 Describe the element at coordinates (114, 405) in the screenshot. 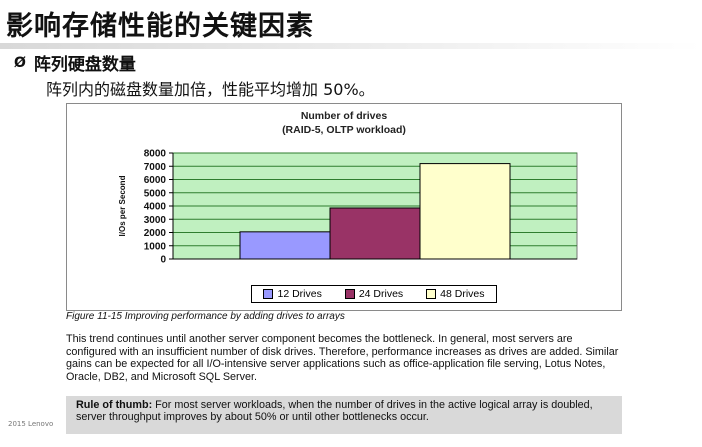

I see `rule-label: Rule of thumb:` at that location.